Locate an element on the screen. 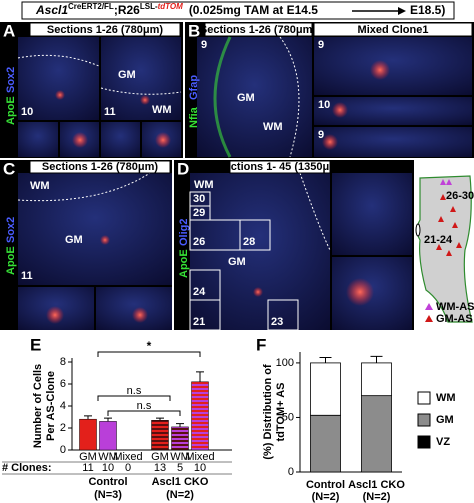 Image resolution: width=474 pixels, height=503 pixels. legend-label: GM is located at coordinates (445, 420).